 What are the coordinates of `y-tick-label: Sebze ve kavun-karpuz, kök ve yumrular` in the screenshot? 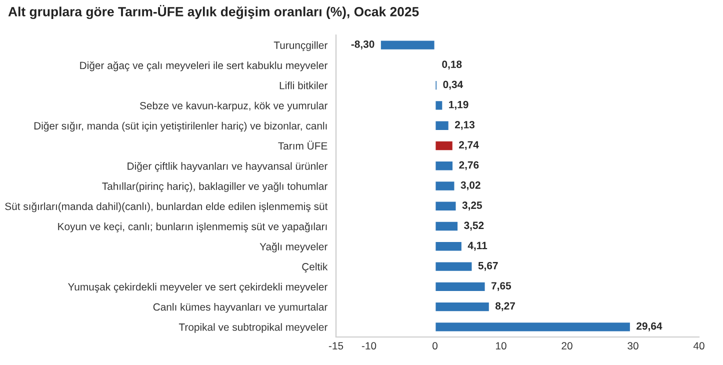 It's located at (234, 107).